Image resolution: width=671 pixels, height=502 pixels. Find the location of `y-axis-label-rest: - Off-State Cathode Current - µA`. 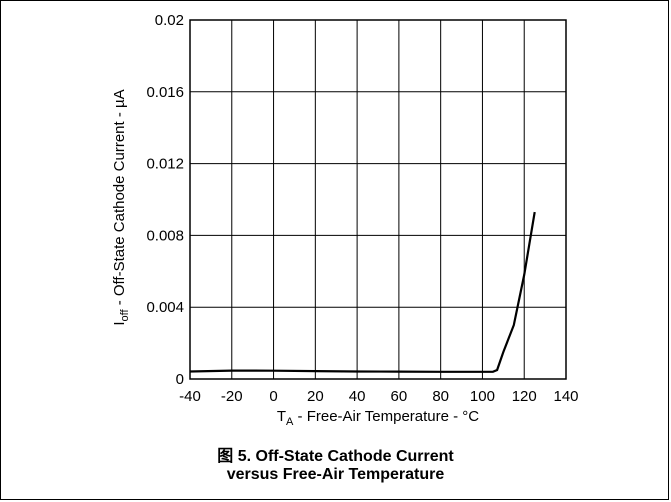

y-axis-label-rest: - Off-State Cathode Current - µA is located at coordinates (119, 199).